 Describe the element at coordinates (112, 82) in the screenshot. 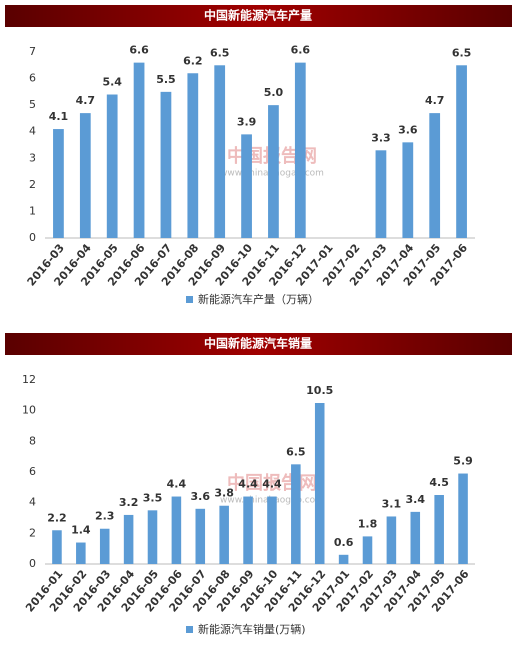

I see `data-label: 5.4` at that location.